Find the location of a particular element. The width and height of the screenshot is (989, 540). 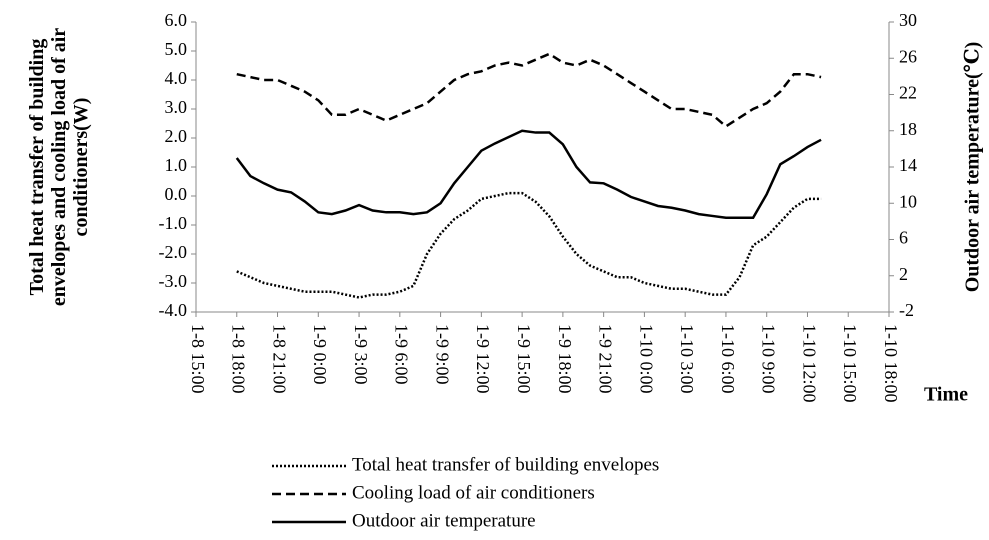

x-tick-label: 1-9 3:00 is located at coordinates (361, 354).